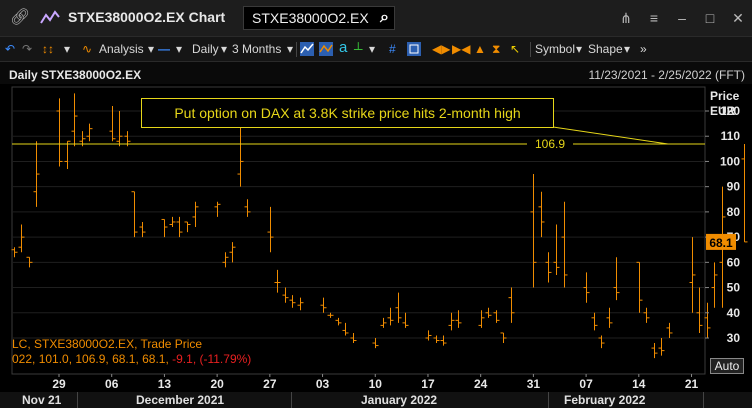 This screenshot has height=408, width=752. I want to click on bar-style-icon: ↕↕, so click(48, 49).